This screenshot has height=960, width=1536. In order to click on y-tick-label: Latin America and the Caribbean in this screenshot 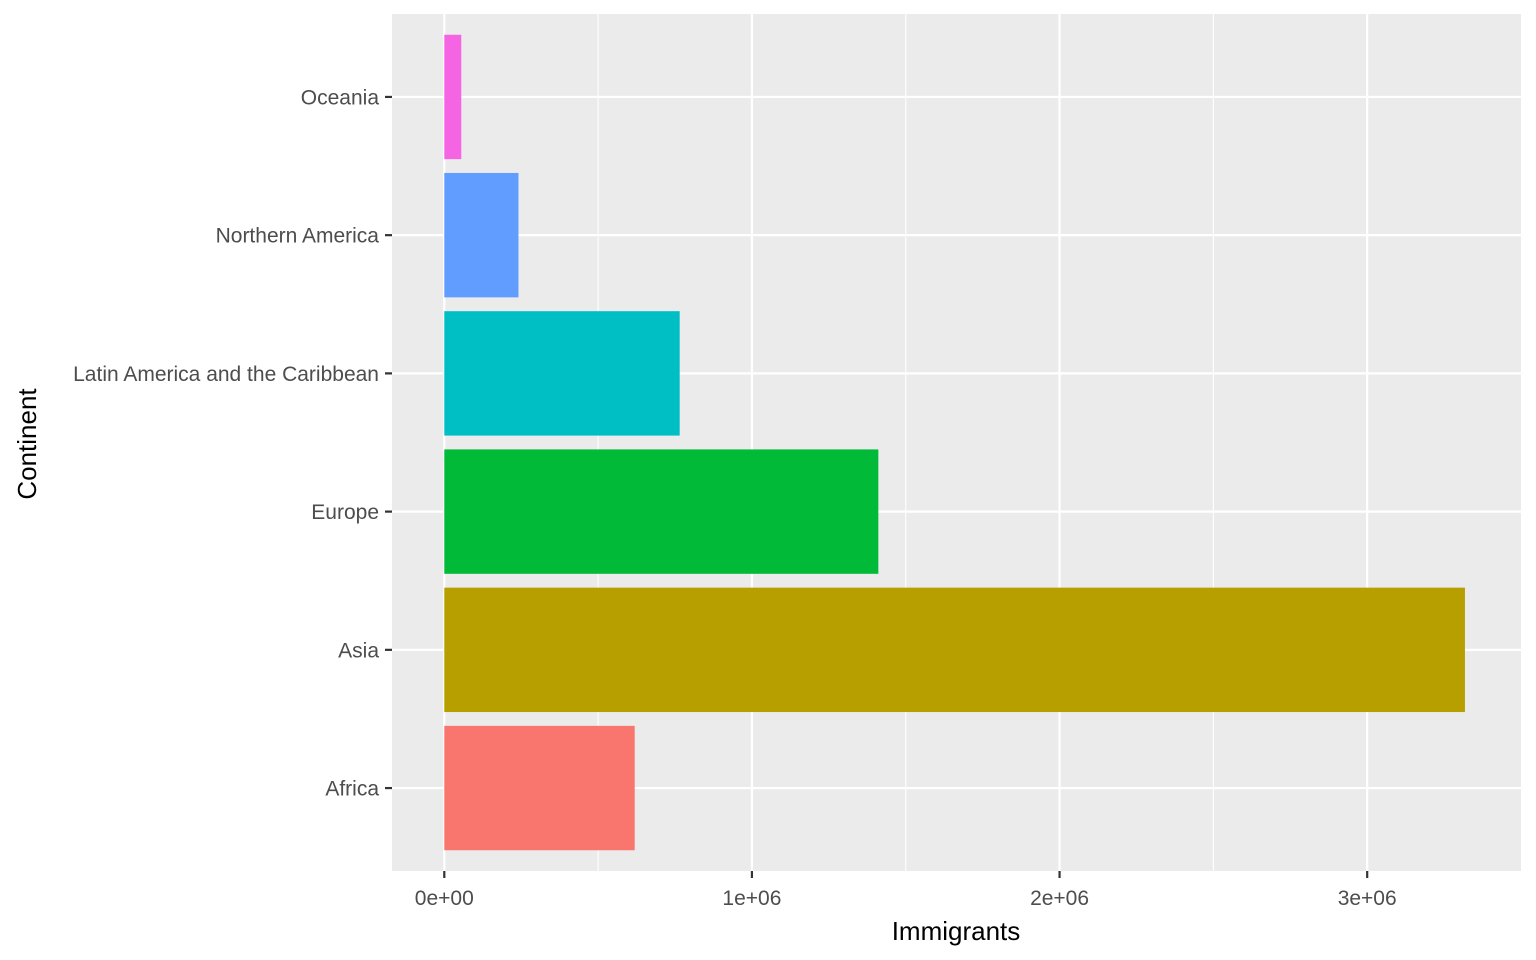, I will do `click(226, 374)`.